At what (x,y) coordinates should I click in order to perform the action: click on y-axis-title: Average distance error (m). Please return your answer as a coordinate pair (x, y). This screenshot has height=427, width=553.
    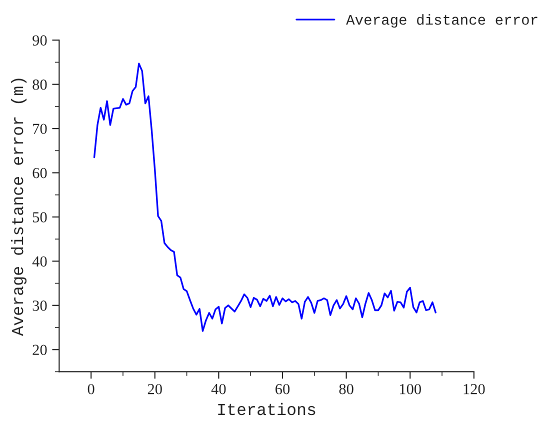
    Looking at the image, I should click on (18, 207).